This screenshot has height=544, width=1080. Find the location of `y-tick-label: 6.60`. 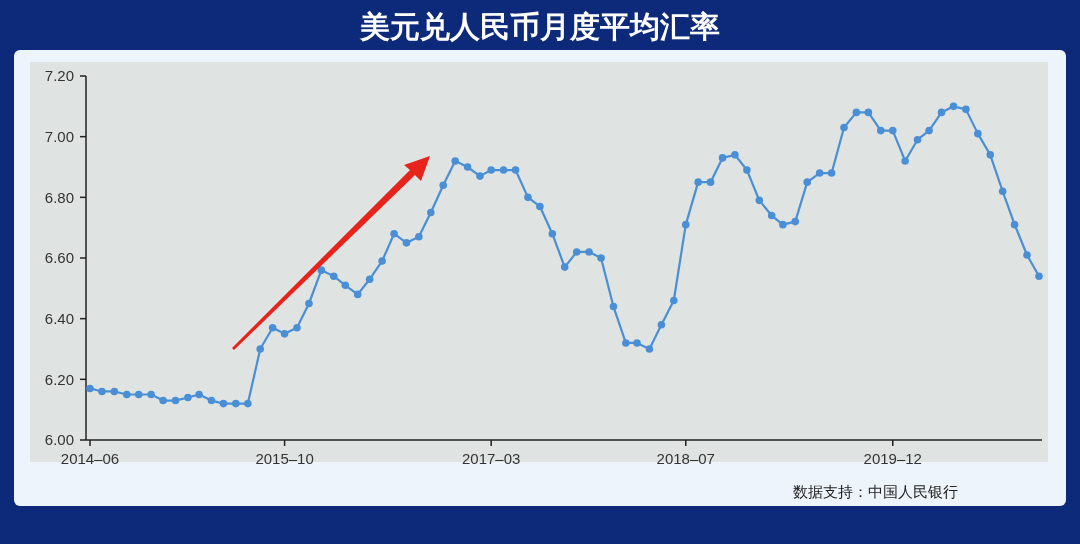

y-tick-label: 6.60 is located at coordinates (59, 258).